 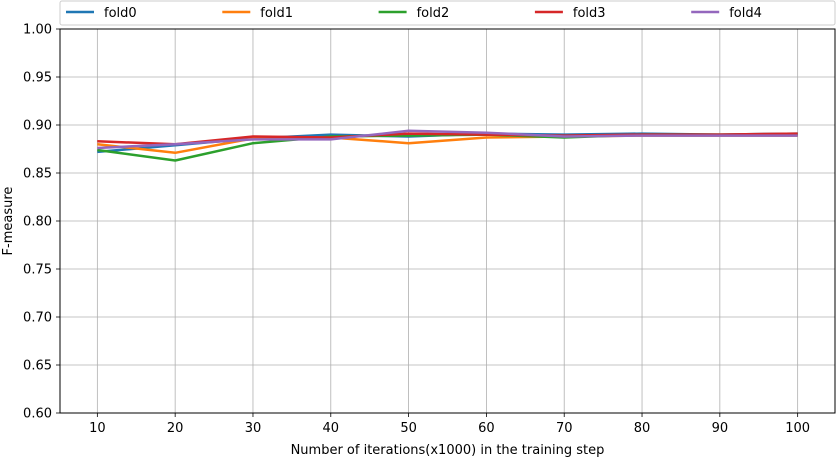 I want to click on x-tick-label: 60, so click(x=486, y=428).